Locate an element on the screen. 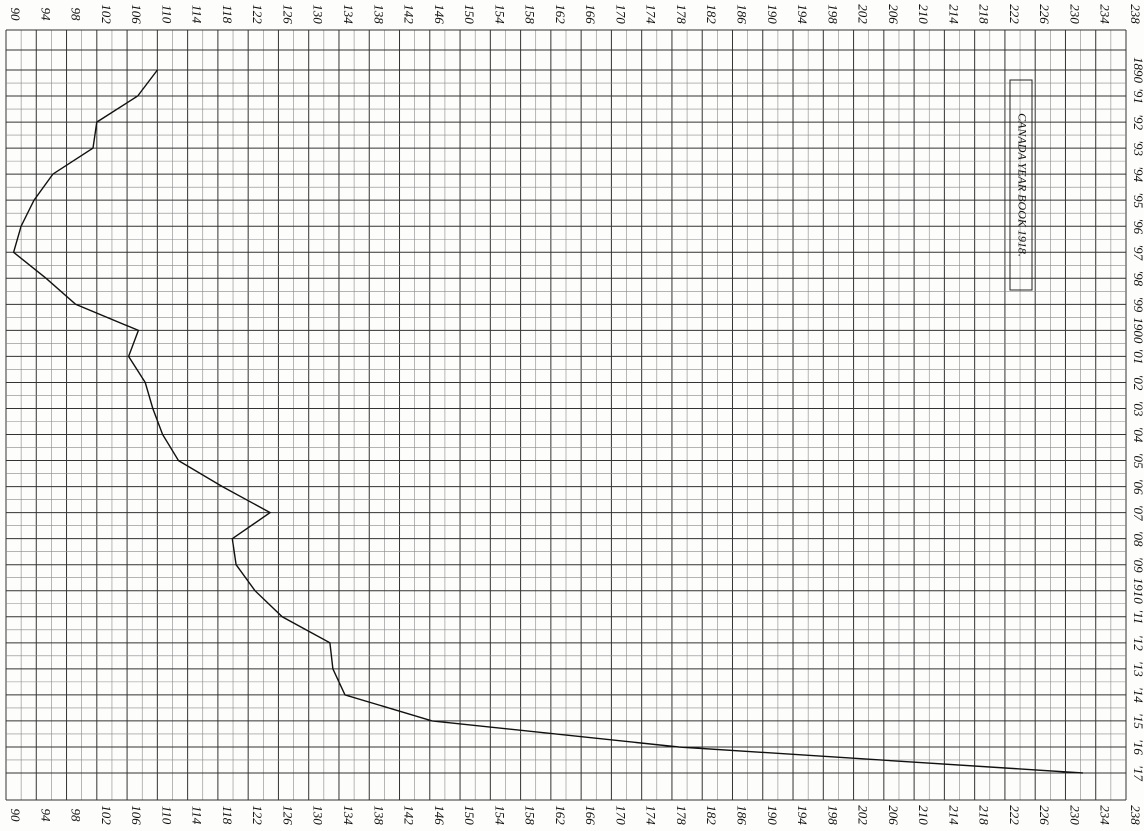 The image size is (1144, 831). x-tick-label-top: 178 is located at coordinates (681, 14).